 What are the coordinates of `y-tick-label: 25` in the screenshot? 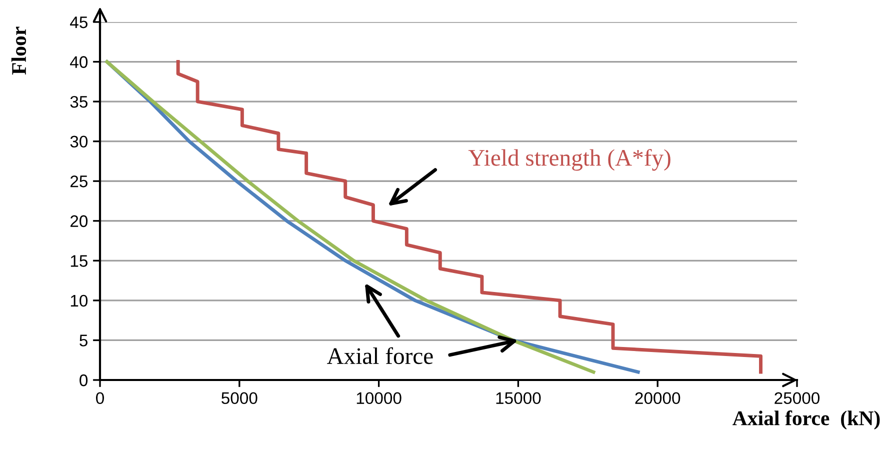 It's located at (79, 182).